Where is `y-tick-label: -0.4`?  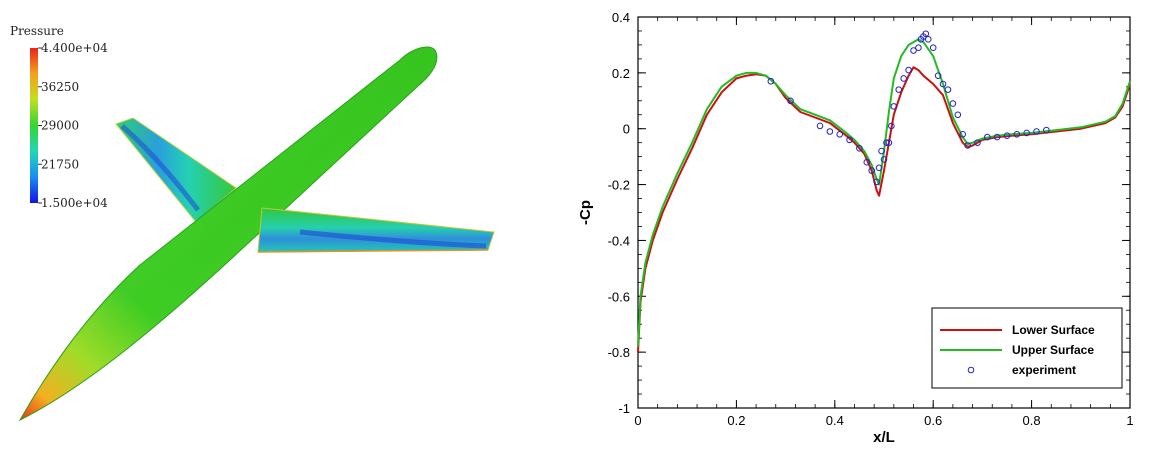
y-tick-label: -0.4 is located at coordinates (619, 240).